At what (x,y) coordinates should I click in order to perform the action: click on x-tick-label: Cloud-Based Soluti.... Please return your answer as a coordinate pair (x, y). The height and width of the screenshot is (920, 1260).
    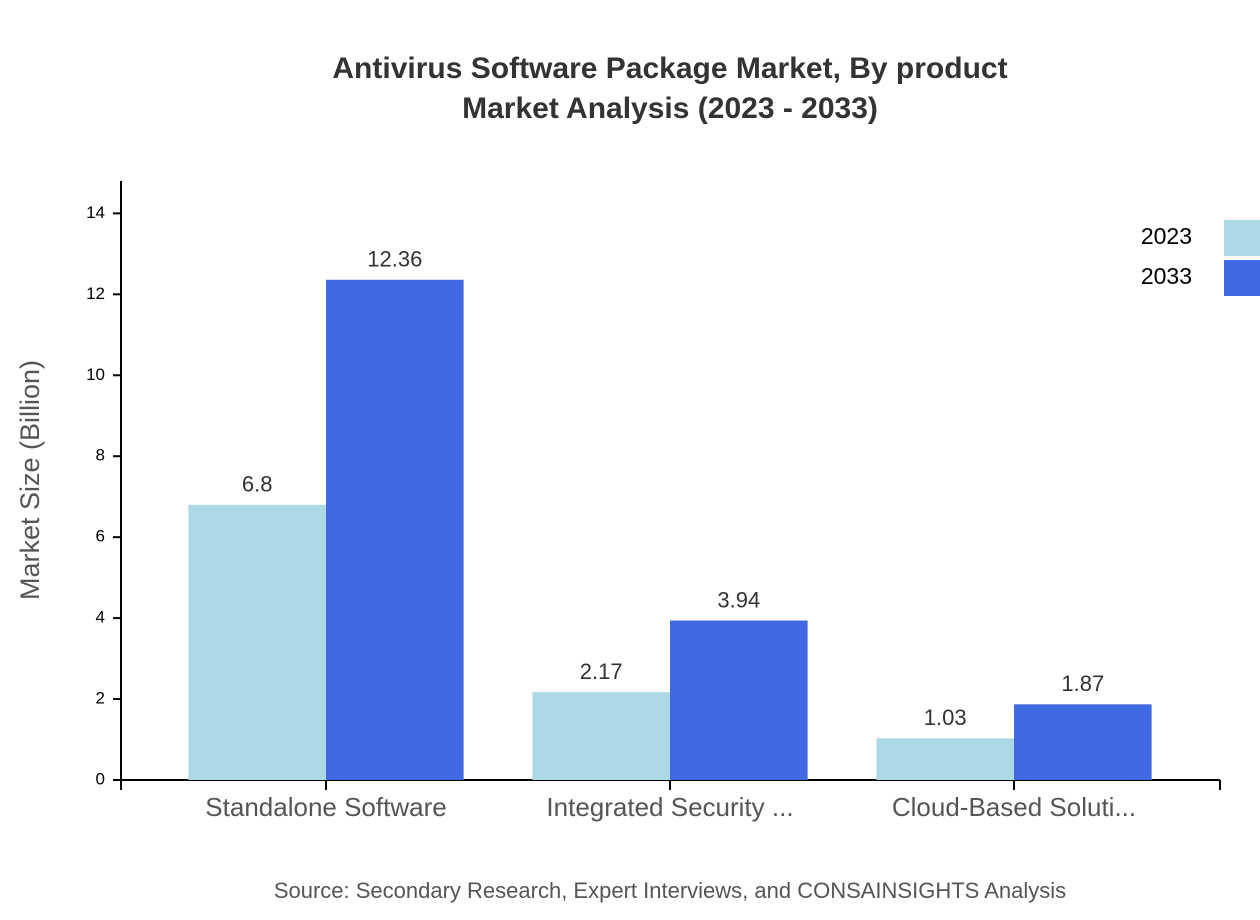
    Looking at the image, I should click on (1014, 807).